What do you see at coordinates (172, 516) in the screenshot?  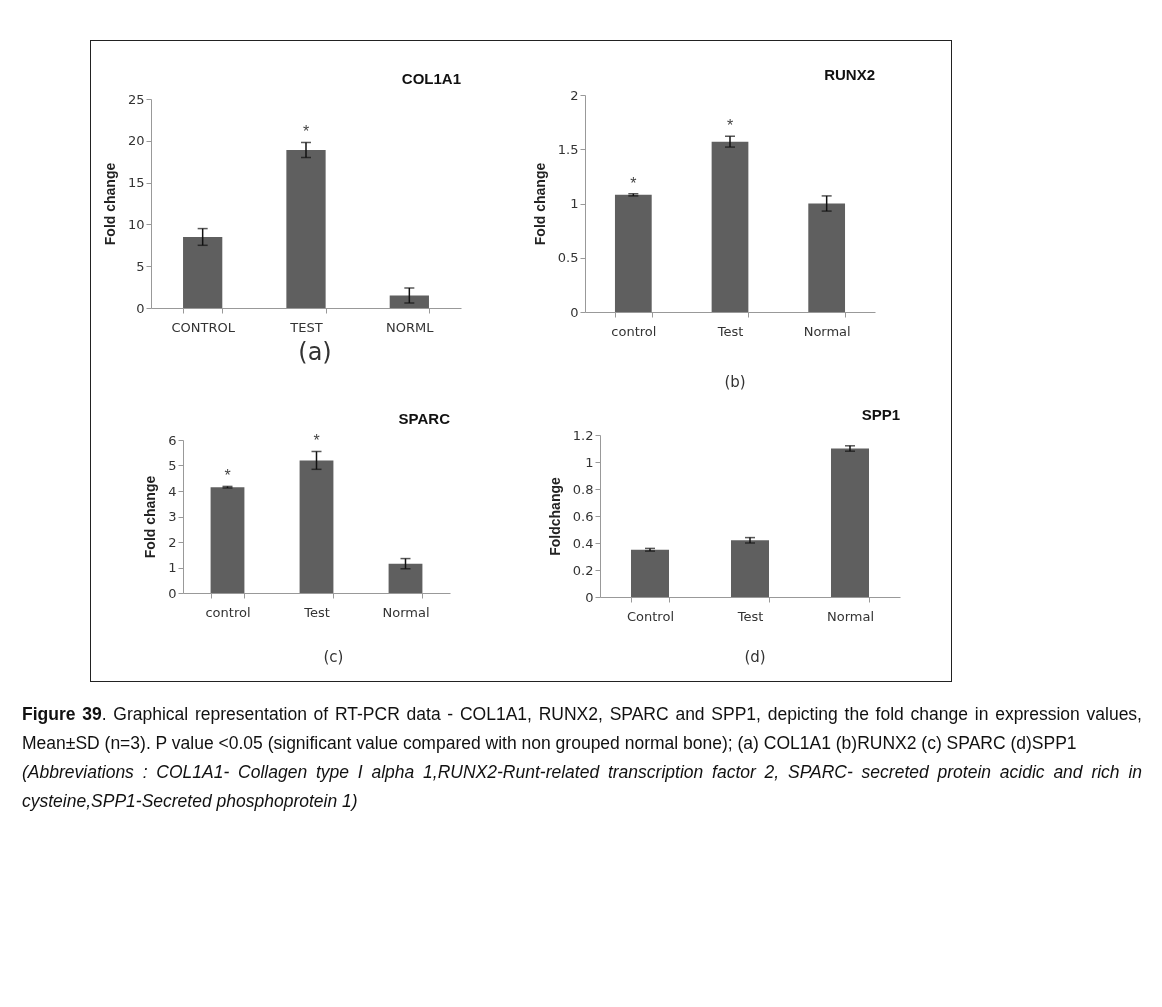 I see `y-tick-label: 3` at bounding box center [172, 516].